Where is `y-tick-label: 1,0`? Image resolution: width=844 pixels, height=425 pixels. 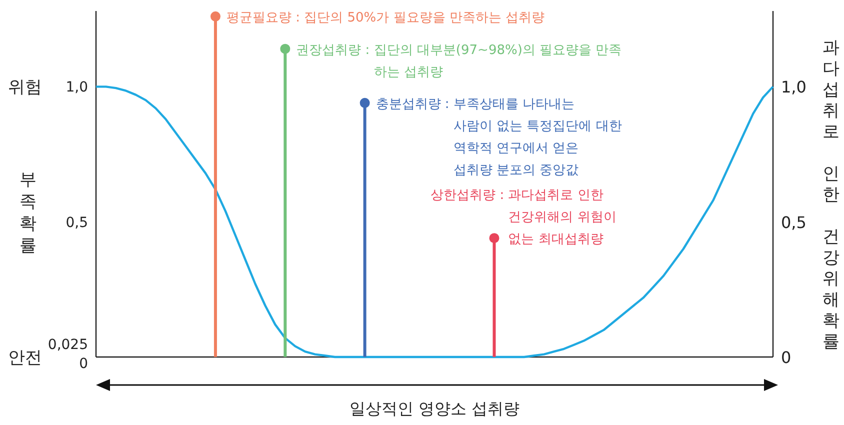
y-tick-label: 1,0 is located at coordinates (77, 88).